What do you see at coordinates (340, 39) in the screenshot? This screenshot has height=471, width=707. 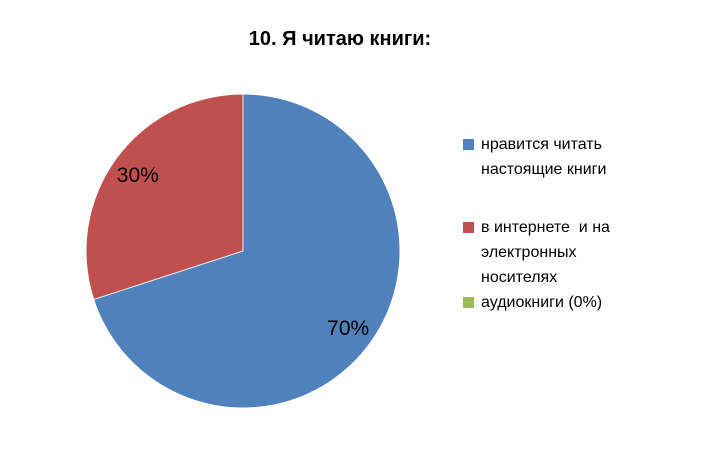 I see `chart-title: 10. Я читаю книги:` at bounding box center [340, 39].